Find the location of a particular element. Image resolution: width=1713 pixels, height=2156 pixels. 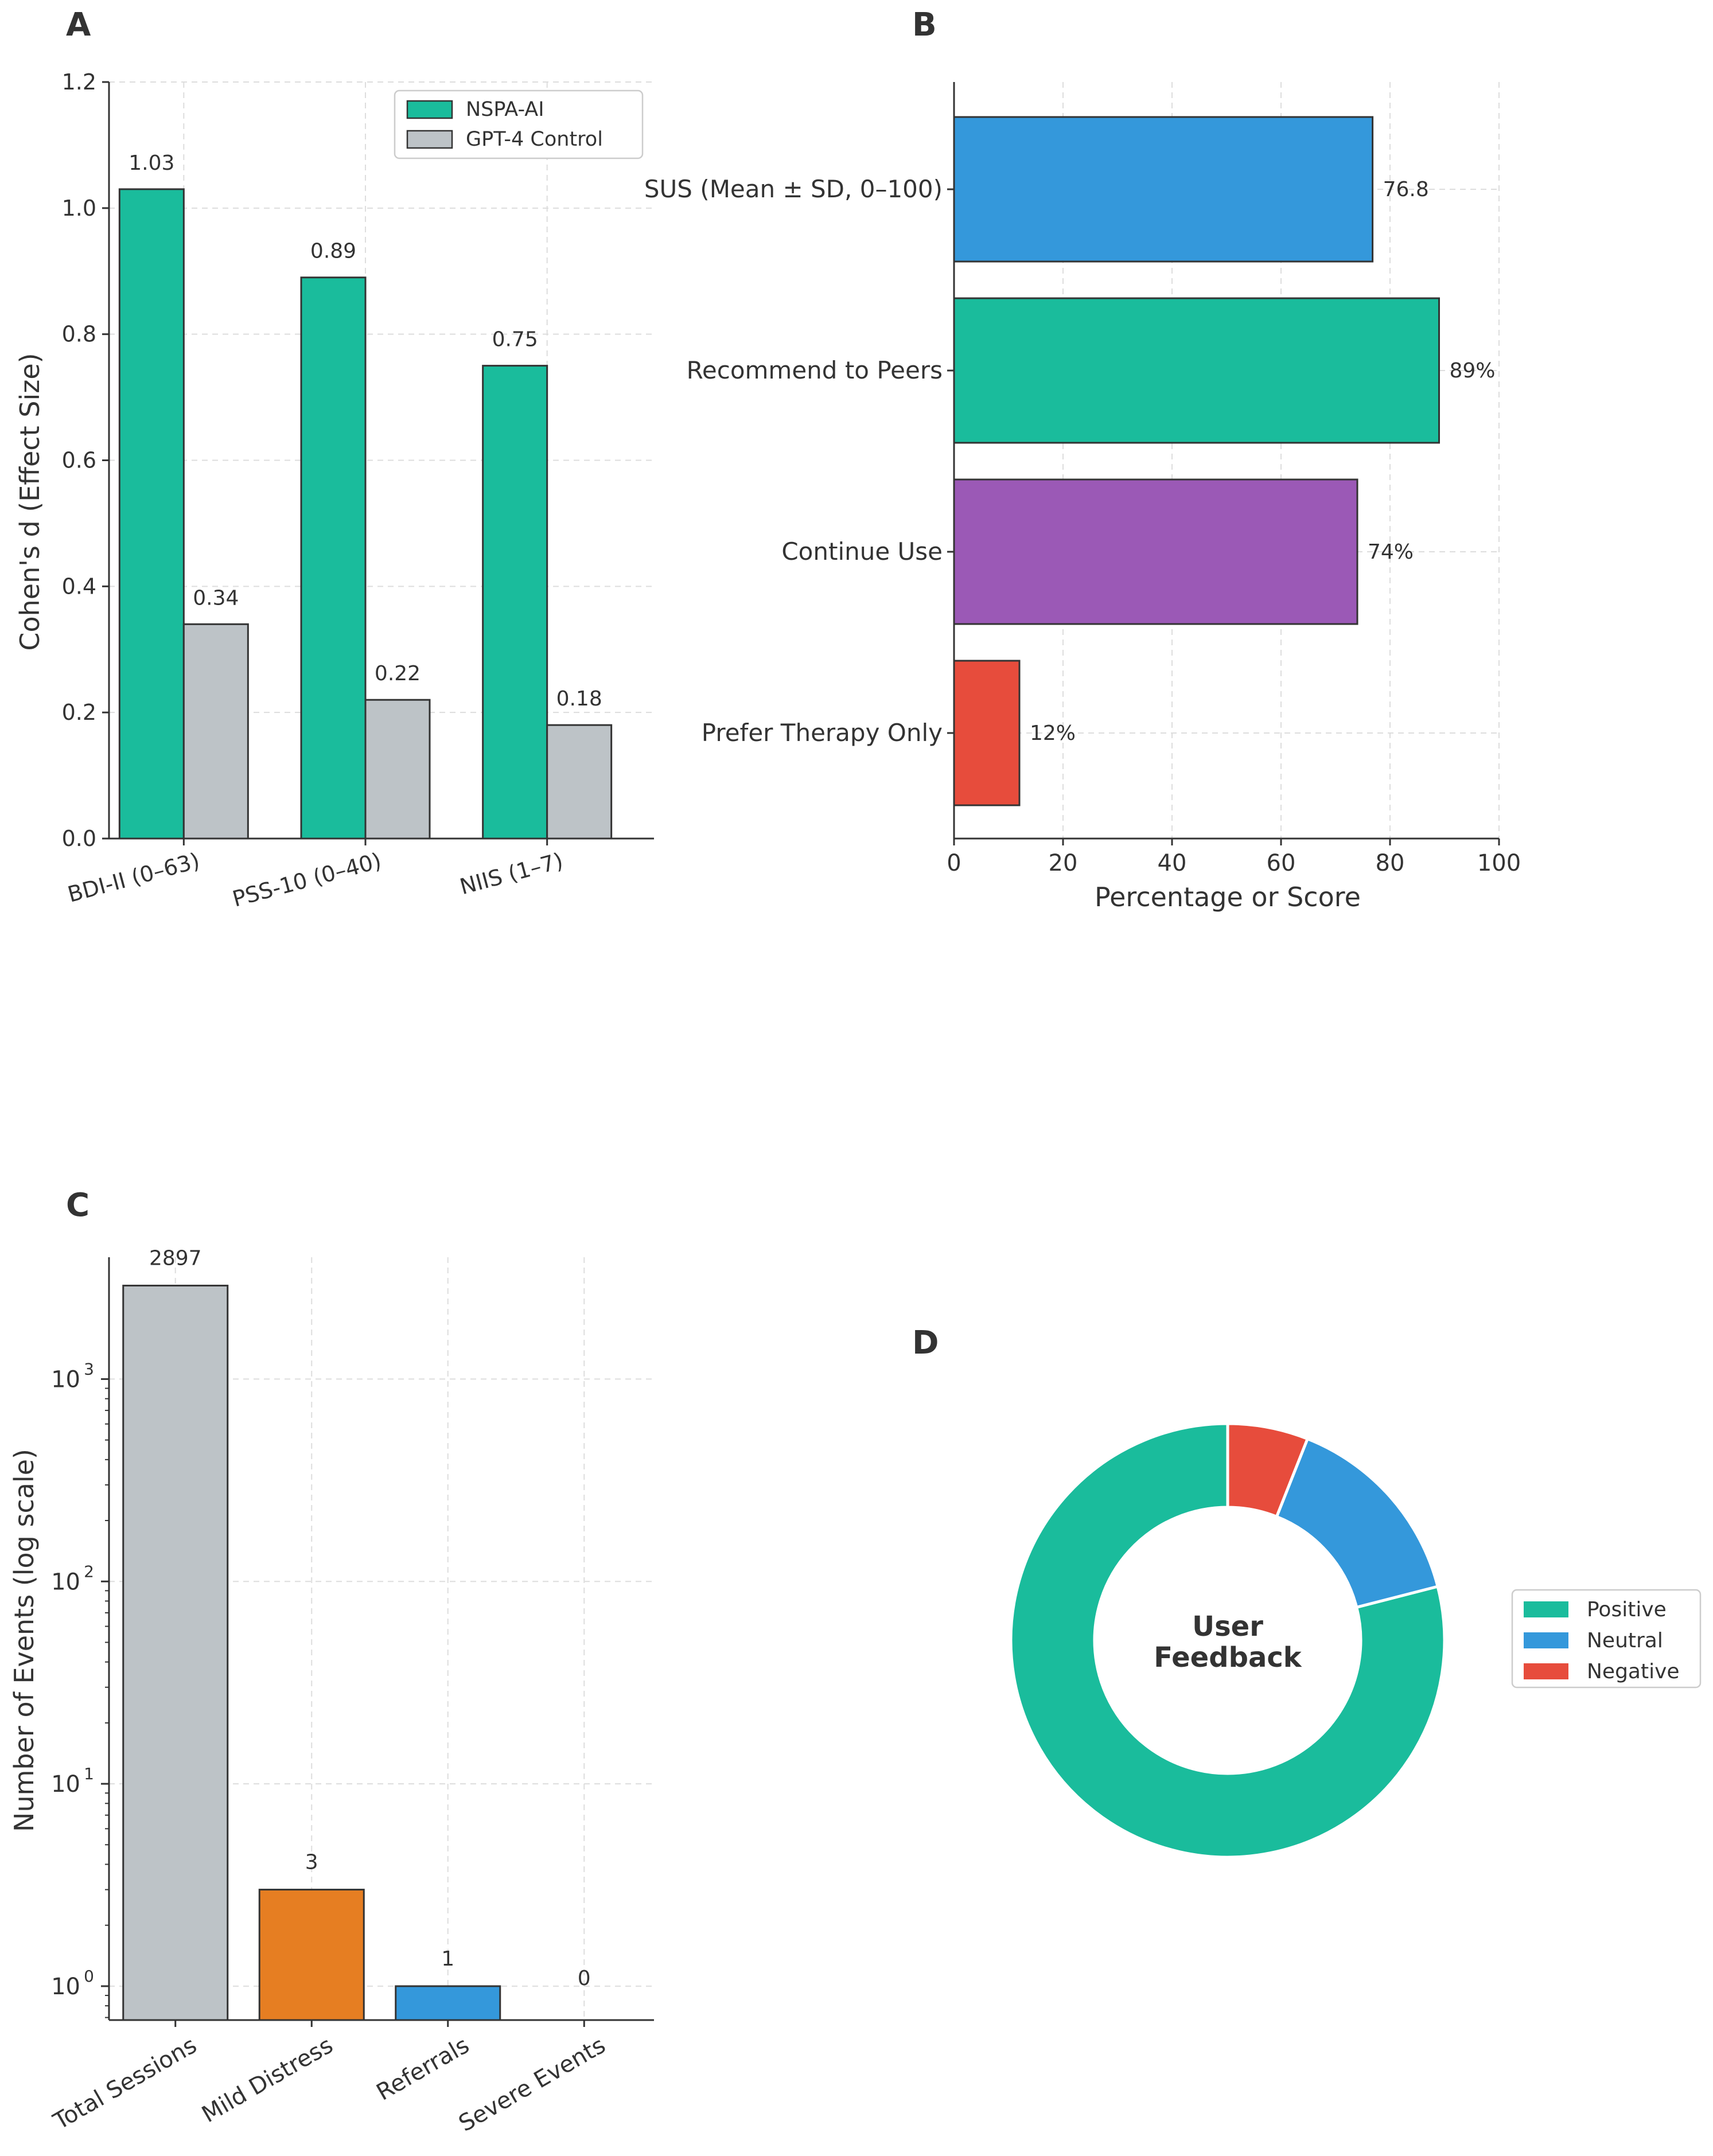

panel-label-d: D is located at coordinates (925, 1343).